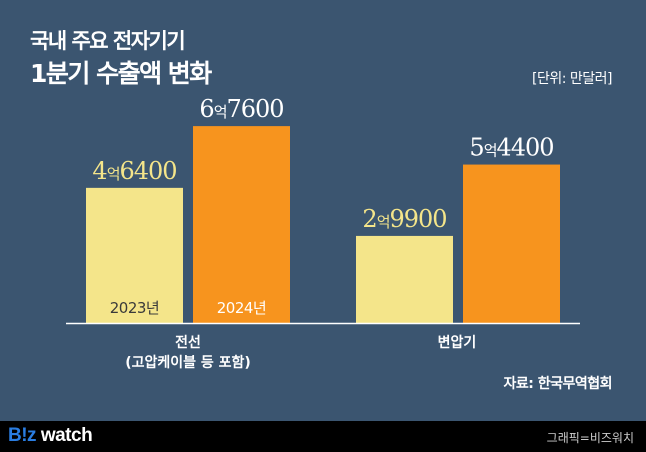 The width and height of the screenshot is (646, 452). What do you see at coordinates (557, 384) in the screenshot?
I see `source-note: 자료: 한국무역협회` at bounding box center [557, 384].